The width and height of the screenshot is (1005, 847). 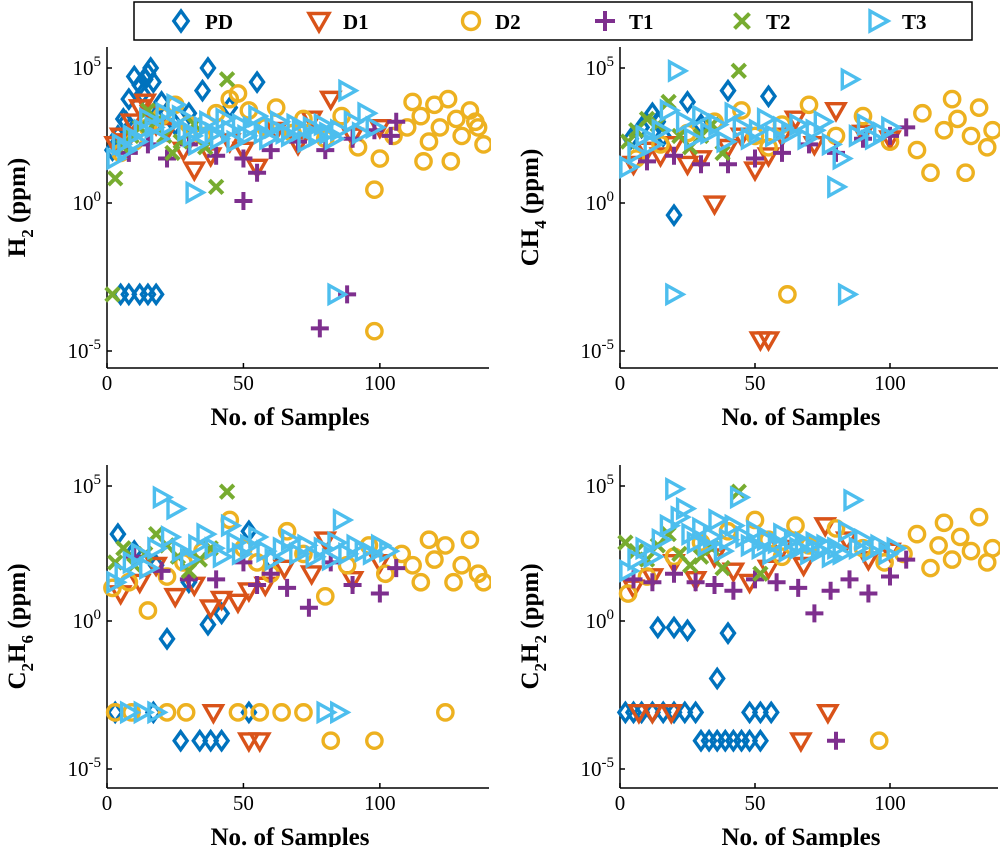 I want to click on y-axis-label: CH4 (ppm), so click(x=533, y=208).